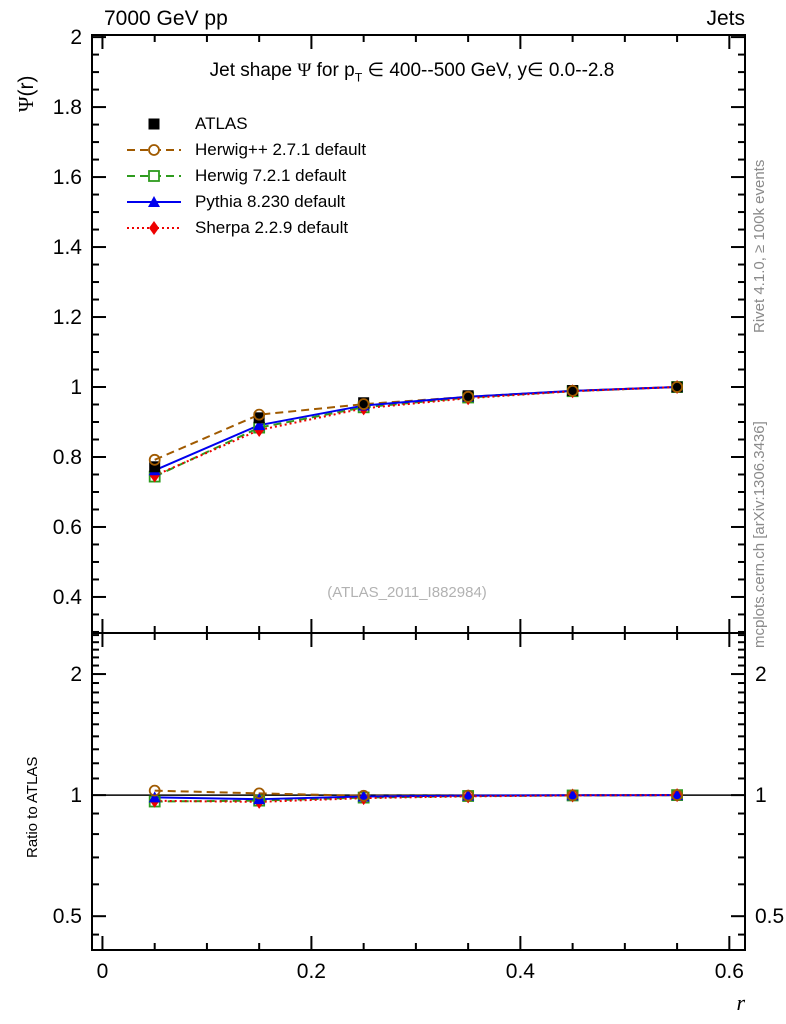 This screenshot has width=786, height=1024. I want to click on main-y-tick-label: 1, so click(76, 387).